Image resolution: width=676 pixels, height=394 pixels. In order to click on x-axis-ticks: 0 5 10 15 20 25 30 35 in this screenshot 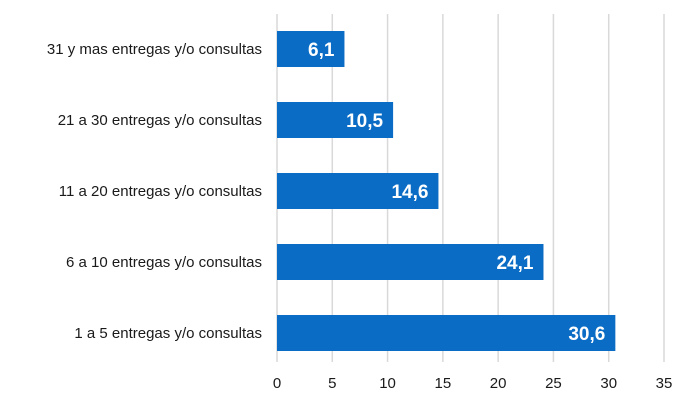, I will do `click(473, 383)`.